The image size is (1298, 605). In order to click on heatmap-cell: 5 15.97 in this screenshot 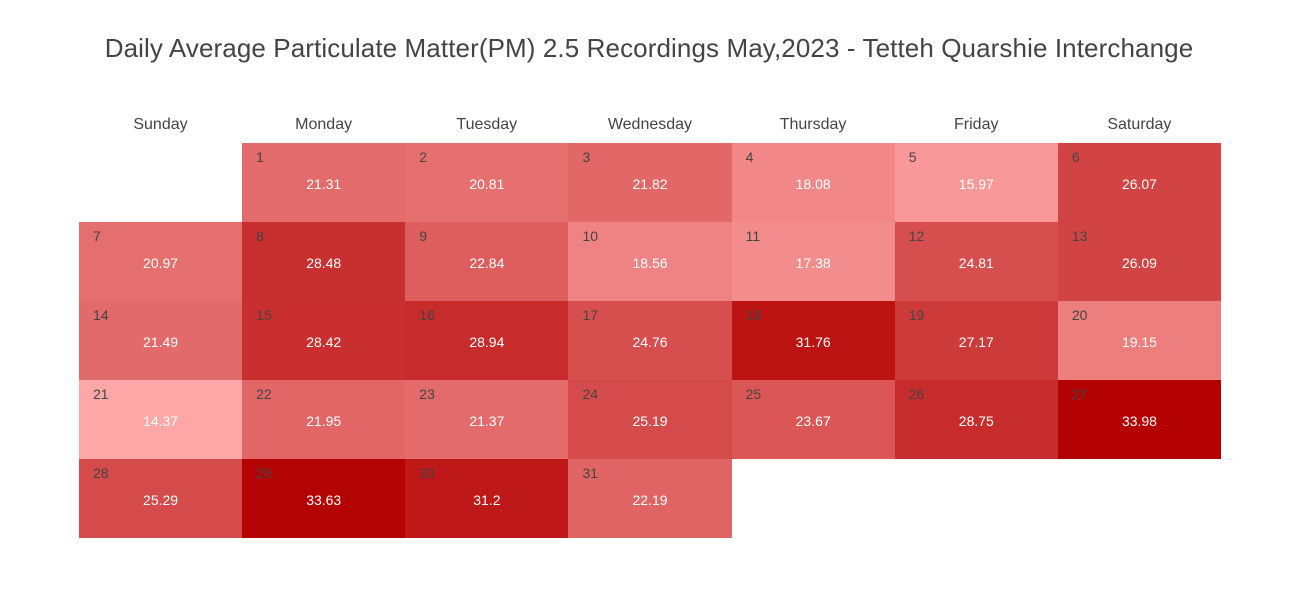, I will do `click(976, 182)`.